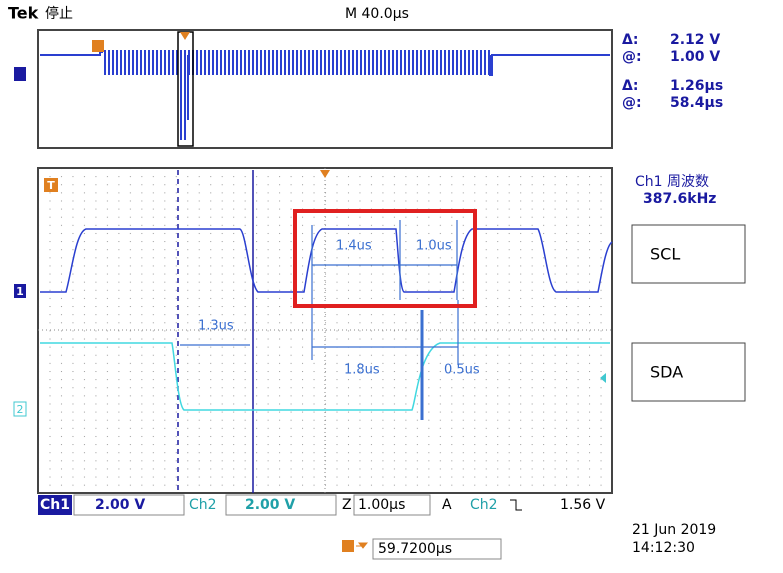 Image resolution: width=783 pixels, height=573 pixels. I want to click on zoom-scale: 1.00µs, so click(381, 505).